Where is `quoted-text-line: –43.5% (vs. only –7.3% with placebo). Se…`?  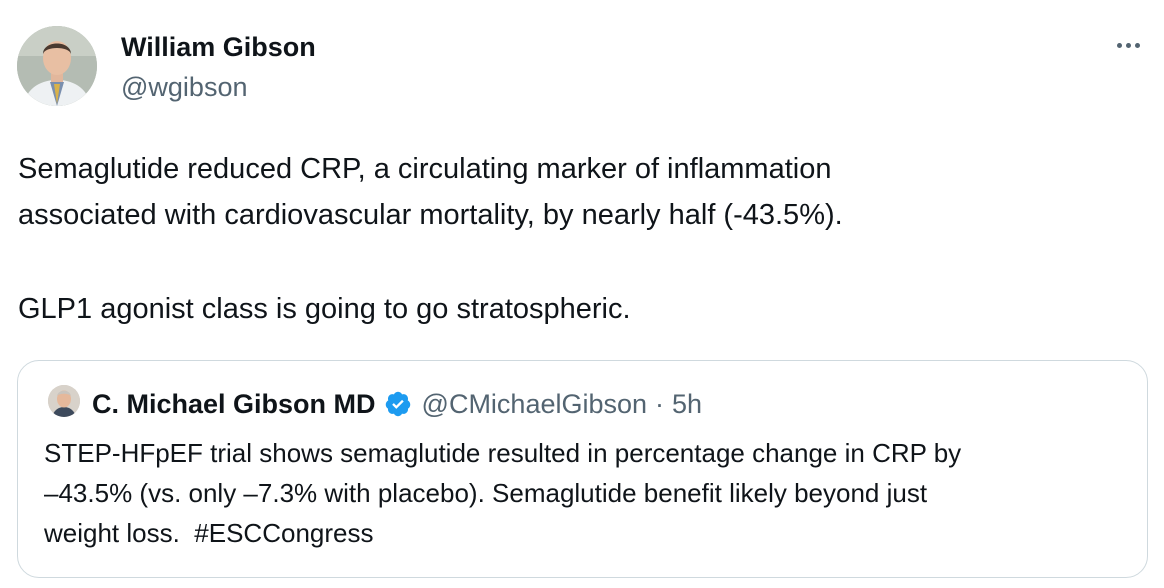 quoted-text-line: –43.5% (vs. only –7.3% with placebo). Se… is located at coordinates (486, 493).